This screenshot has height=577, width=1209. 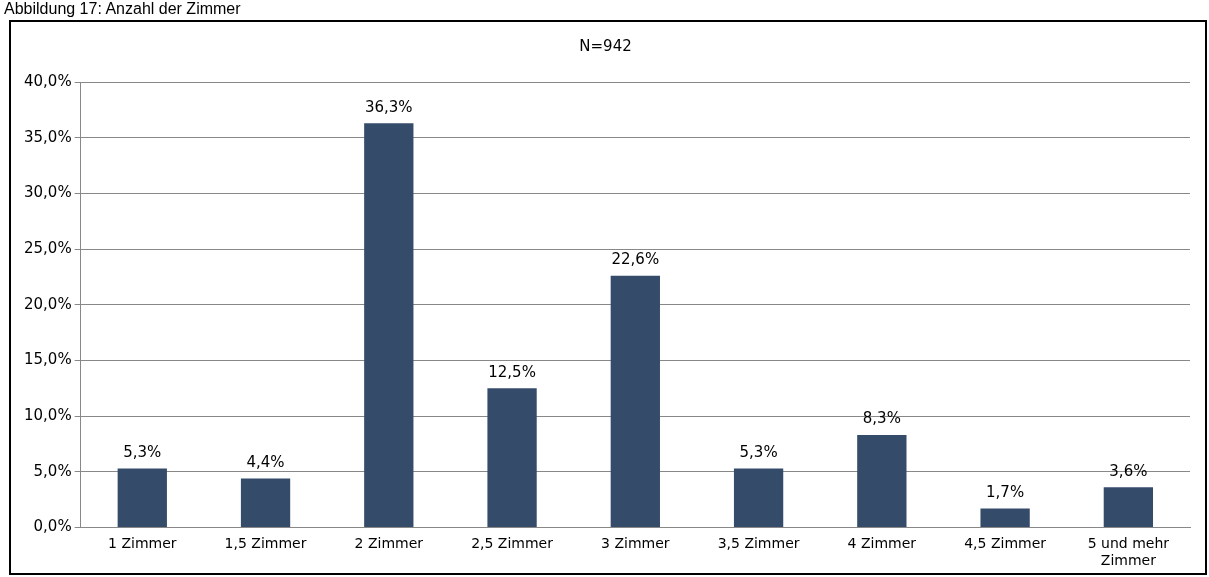 I want to click on y-tick-label: 30,0%, so click(x=48, y=192).